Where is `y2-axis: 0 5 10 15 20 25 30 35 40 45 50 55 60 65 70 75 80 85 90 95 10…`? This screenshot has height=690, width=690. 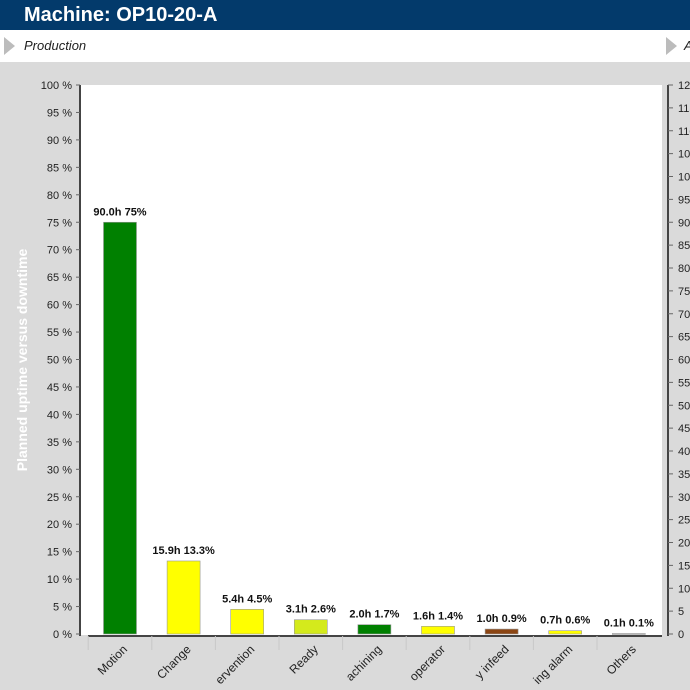
y2-axis: 0 5 10 15 20 25 30 35 40 45 50 55 60 65 70 75 80 85 90 95 10… is located at coordinates (678, 360).